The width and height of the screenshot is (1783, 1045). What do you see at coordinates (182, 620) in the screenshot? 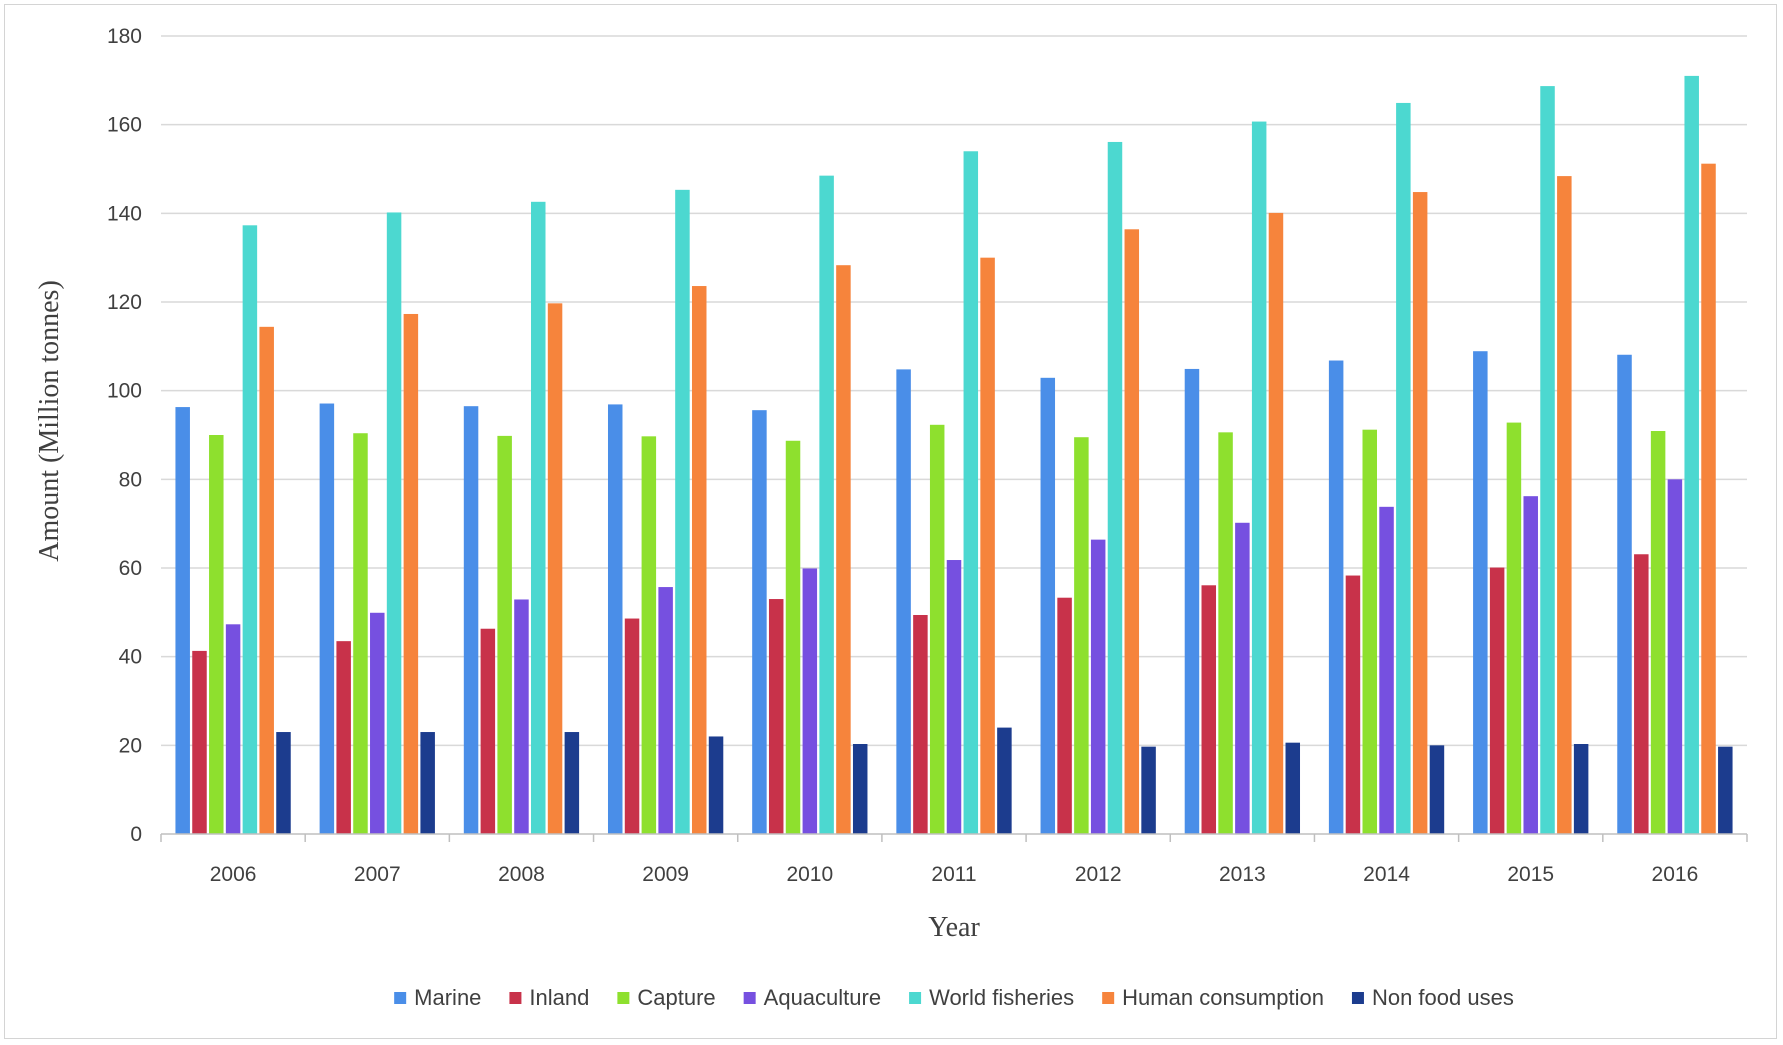
I see `bar-marine-2006` at bounding box center [182, 620].